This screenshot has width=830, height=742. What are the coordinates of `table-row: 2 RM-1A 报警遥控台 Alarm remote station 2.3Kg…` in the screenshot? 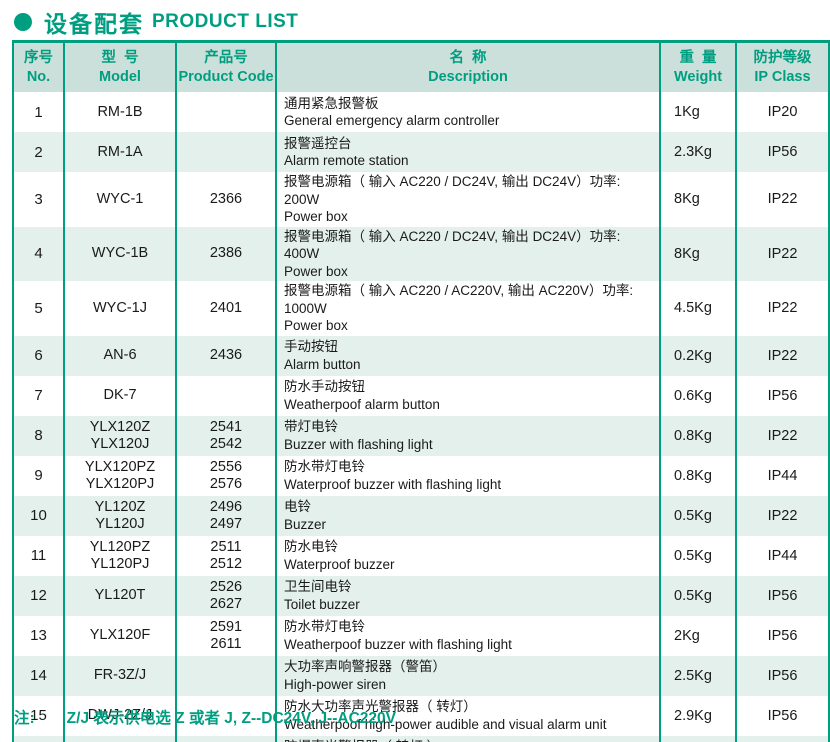 It's located at (421, 152).